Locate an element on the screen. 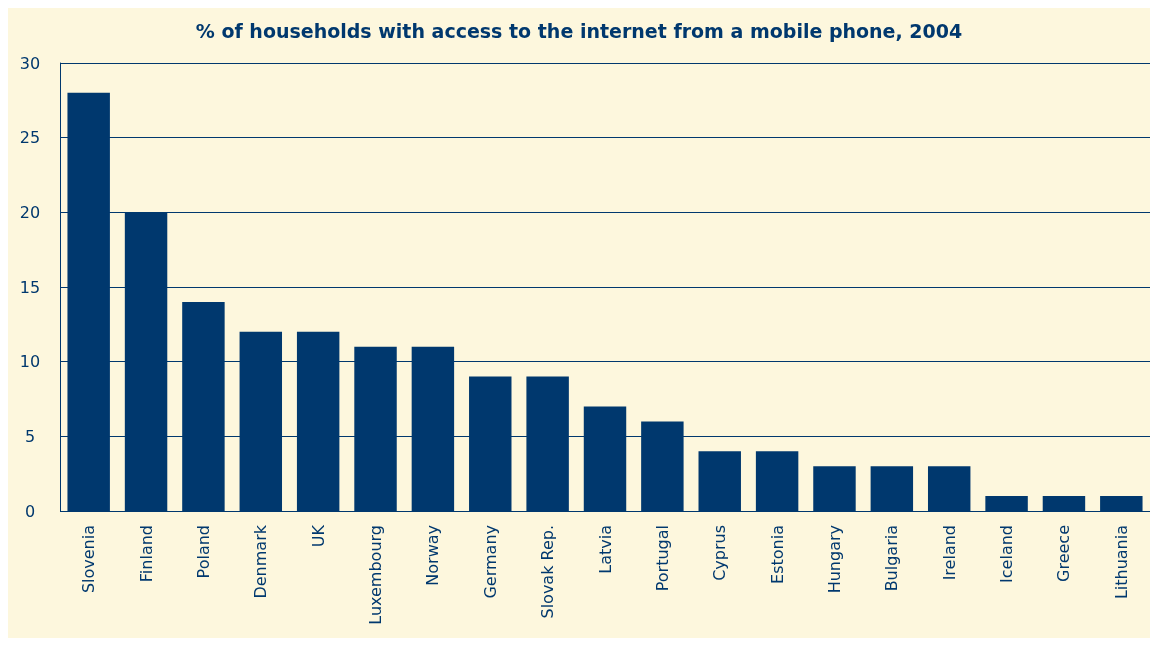 The image size is (1158, 646). y-tick-label: 20 is located at coordinates (30, 212).